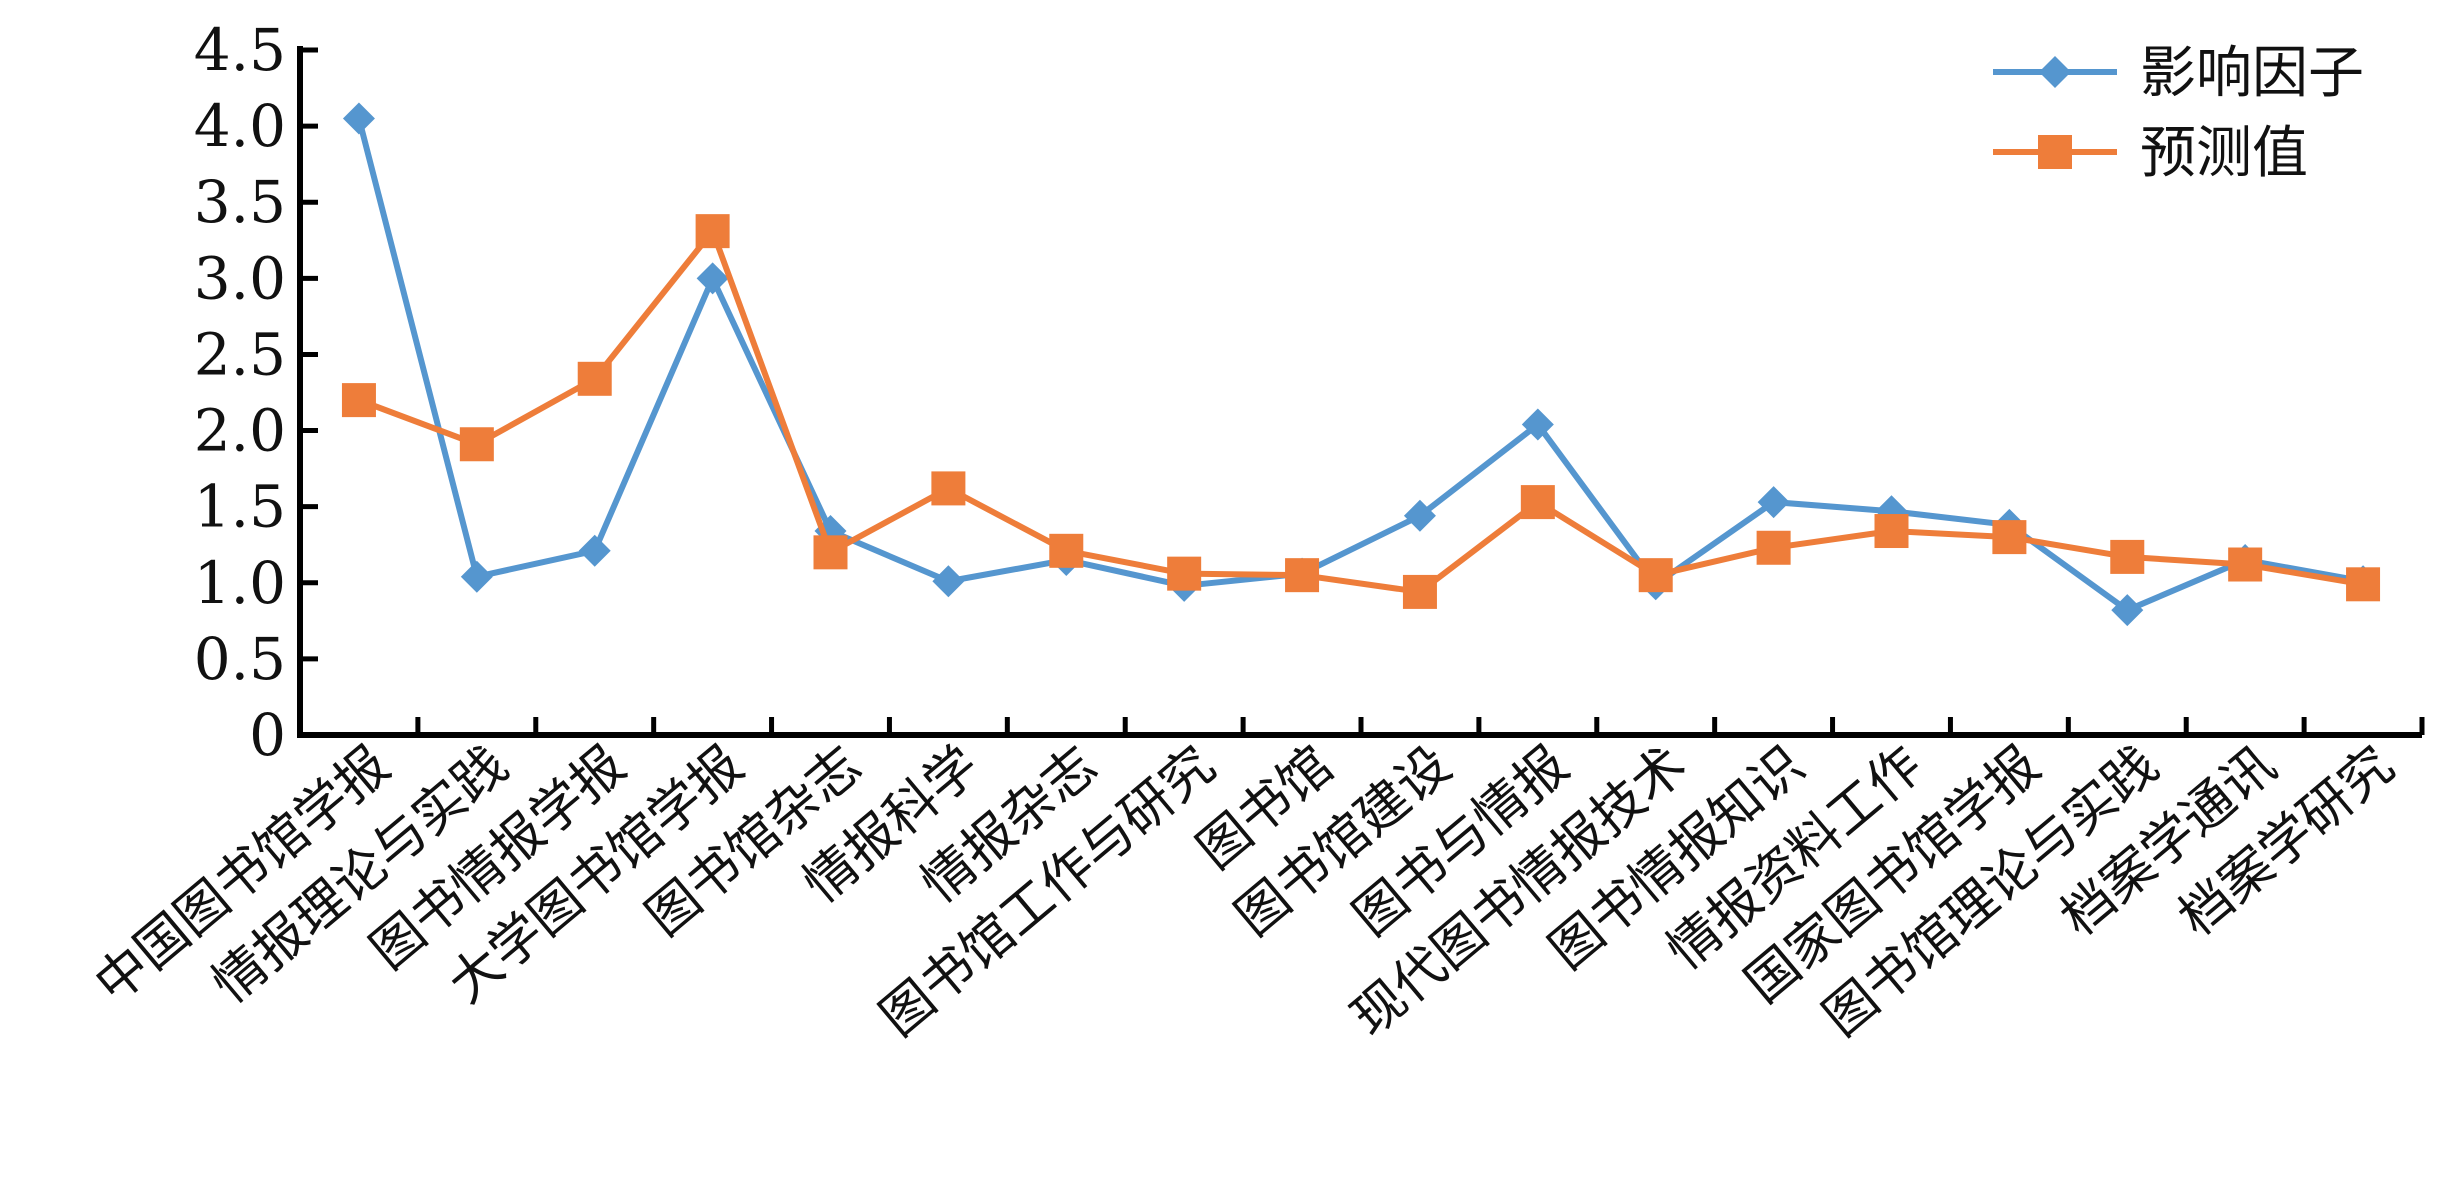  I want to click on y-tick-label: 0, so click(267, 735).